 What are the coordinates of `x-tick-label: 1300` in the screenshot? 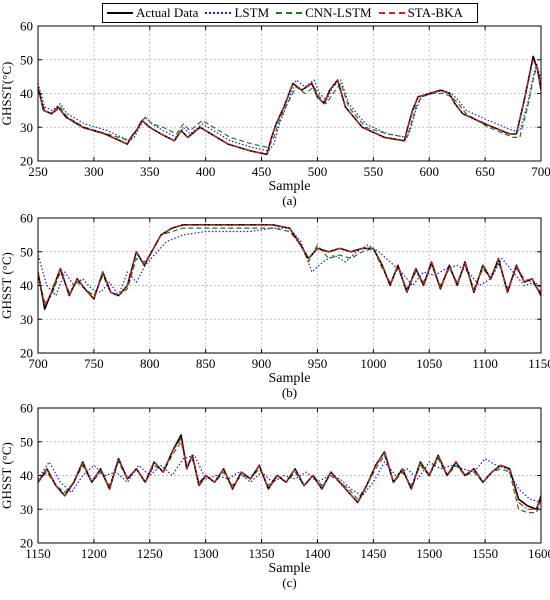 It's located at (206, 553).